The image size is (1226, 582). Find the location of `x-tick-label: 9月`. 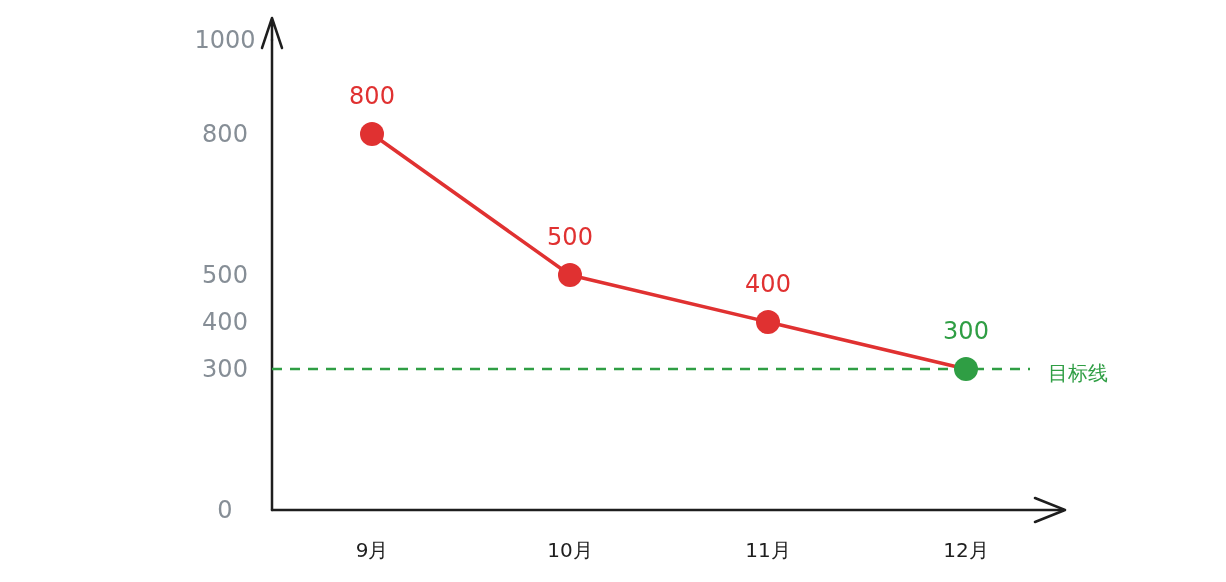

x-tick-label: 9月 is located at coordinates (372, 550).